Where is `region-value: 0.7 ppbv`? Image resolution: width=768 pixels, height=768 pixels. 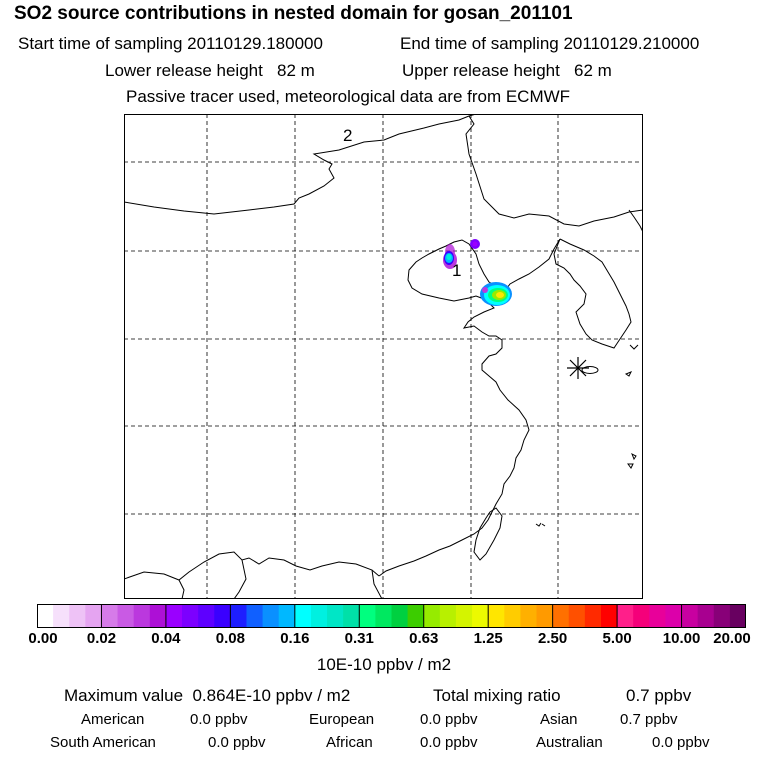 region-value: 0.7 ppbv is located at coordinates (649, 719).